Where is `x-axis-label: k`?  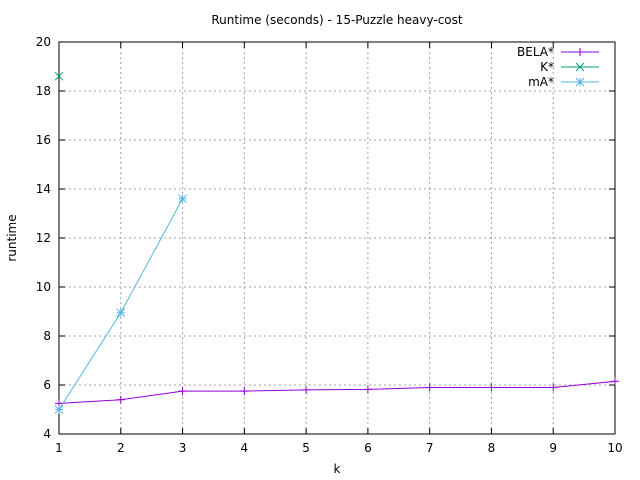
x-axis-label: k is located at coordinates (337, 469).